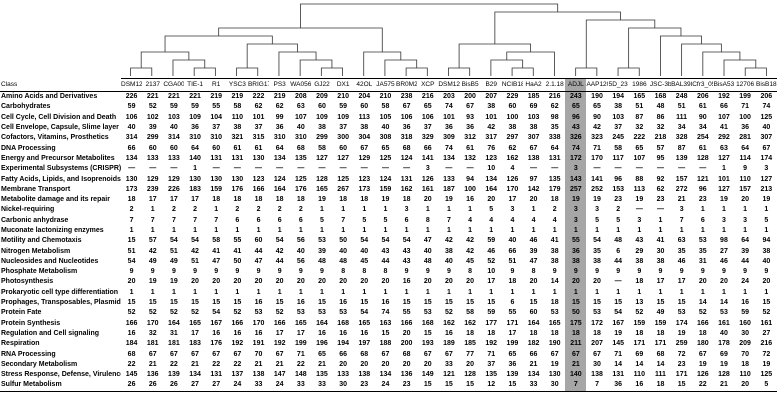  Describe the element at coordinates (322, 107) in the screenshot. I see `cell: 60` at that location.